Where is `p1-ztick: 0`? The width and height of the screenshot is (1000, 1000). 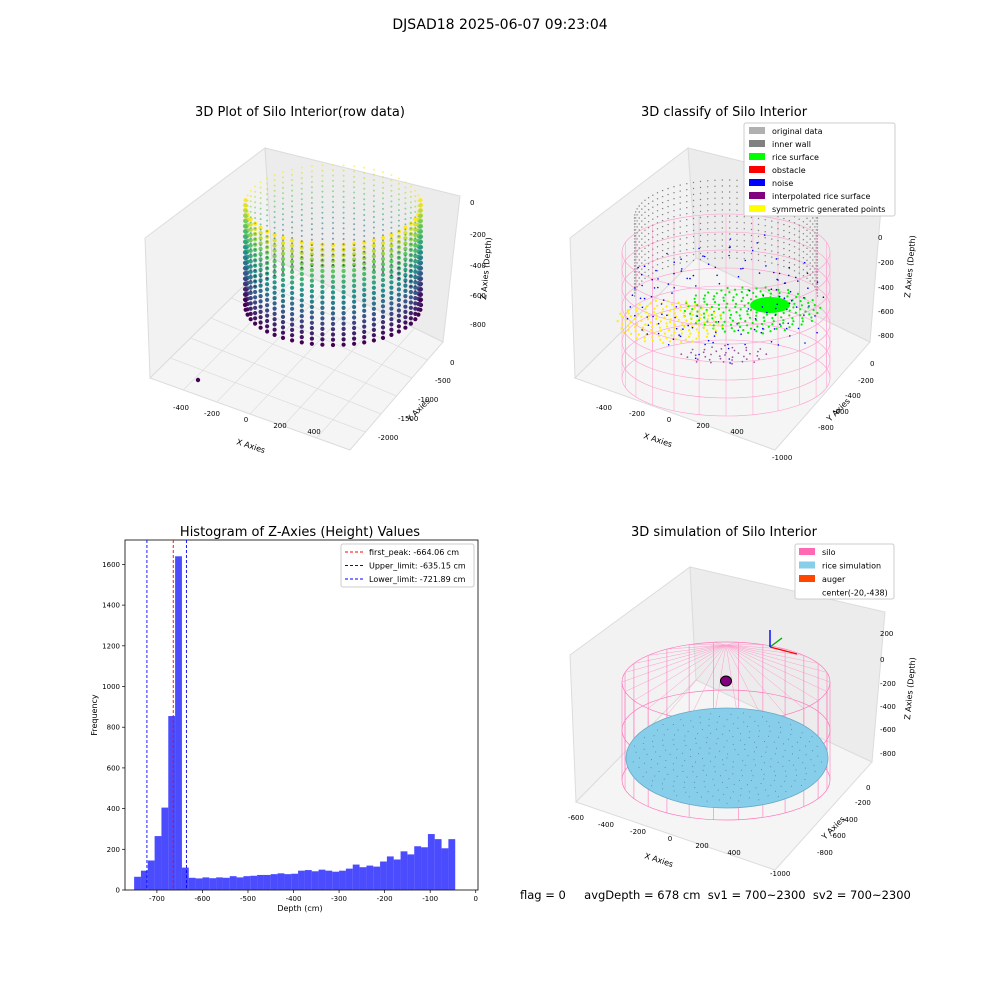
p1-ztick: 0 is located at coordinates (472, 203).